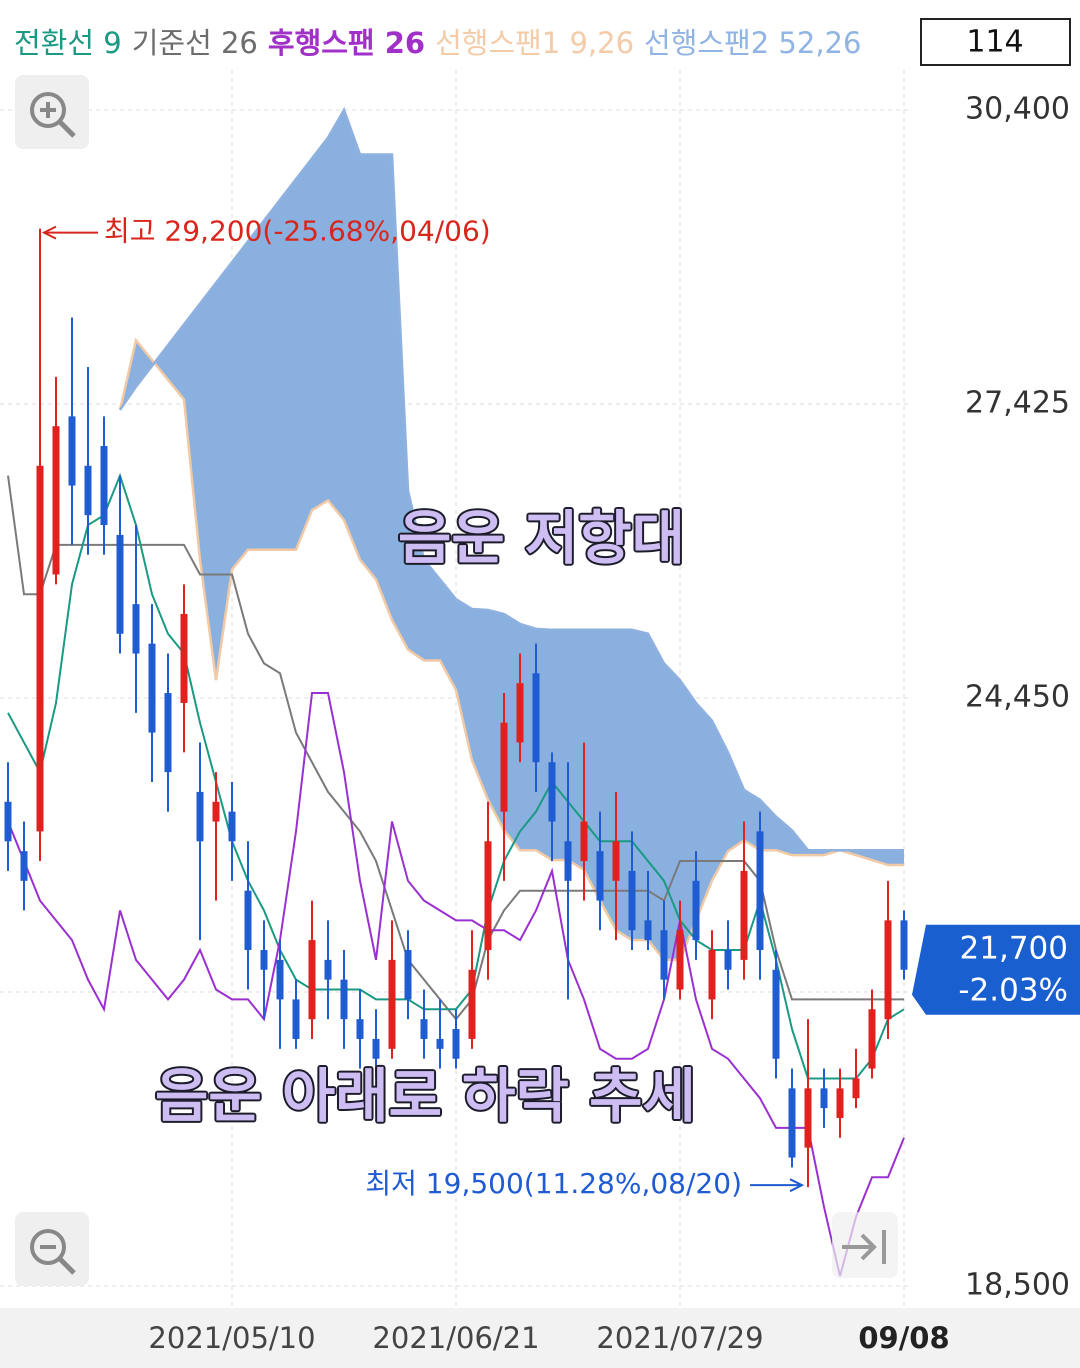  I want to click on scroll-end, so click(865, 1245).